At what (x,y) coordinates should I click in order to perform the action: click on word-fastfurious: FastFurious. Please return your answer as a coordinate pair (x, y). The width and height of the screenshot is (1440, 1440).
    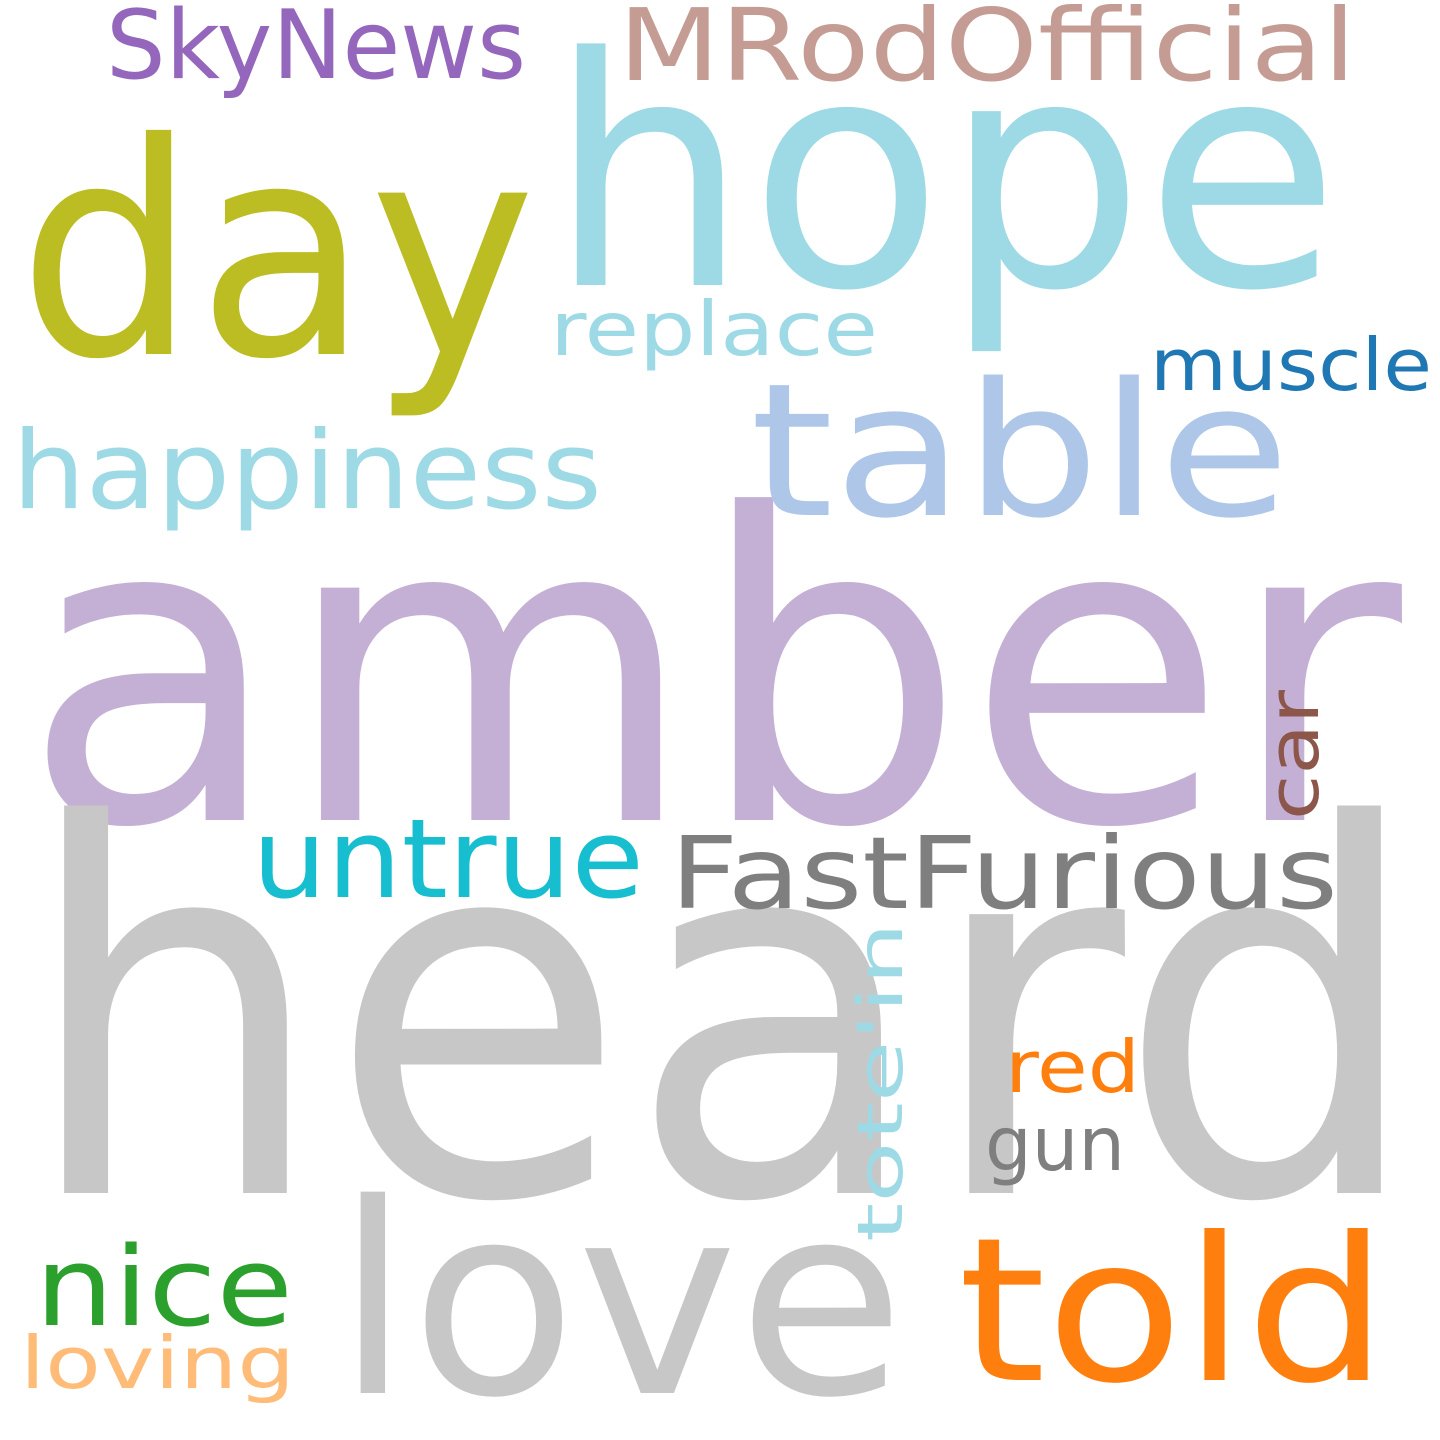
    Looking at the image, I should click on (1004, 873).